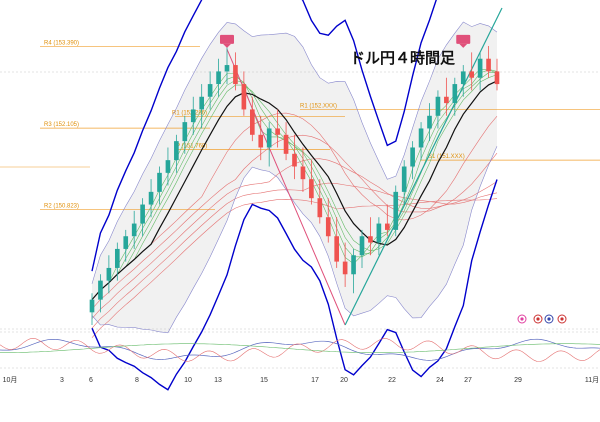 The width and height of the screenshot is (600, 422). I want to click on level-label-r4: R4 (153.390), so click(61, 44).